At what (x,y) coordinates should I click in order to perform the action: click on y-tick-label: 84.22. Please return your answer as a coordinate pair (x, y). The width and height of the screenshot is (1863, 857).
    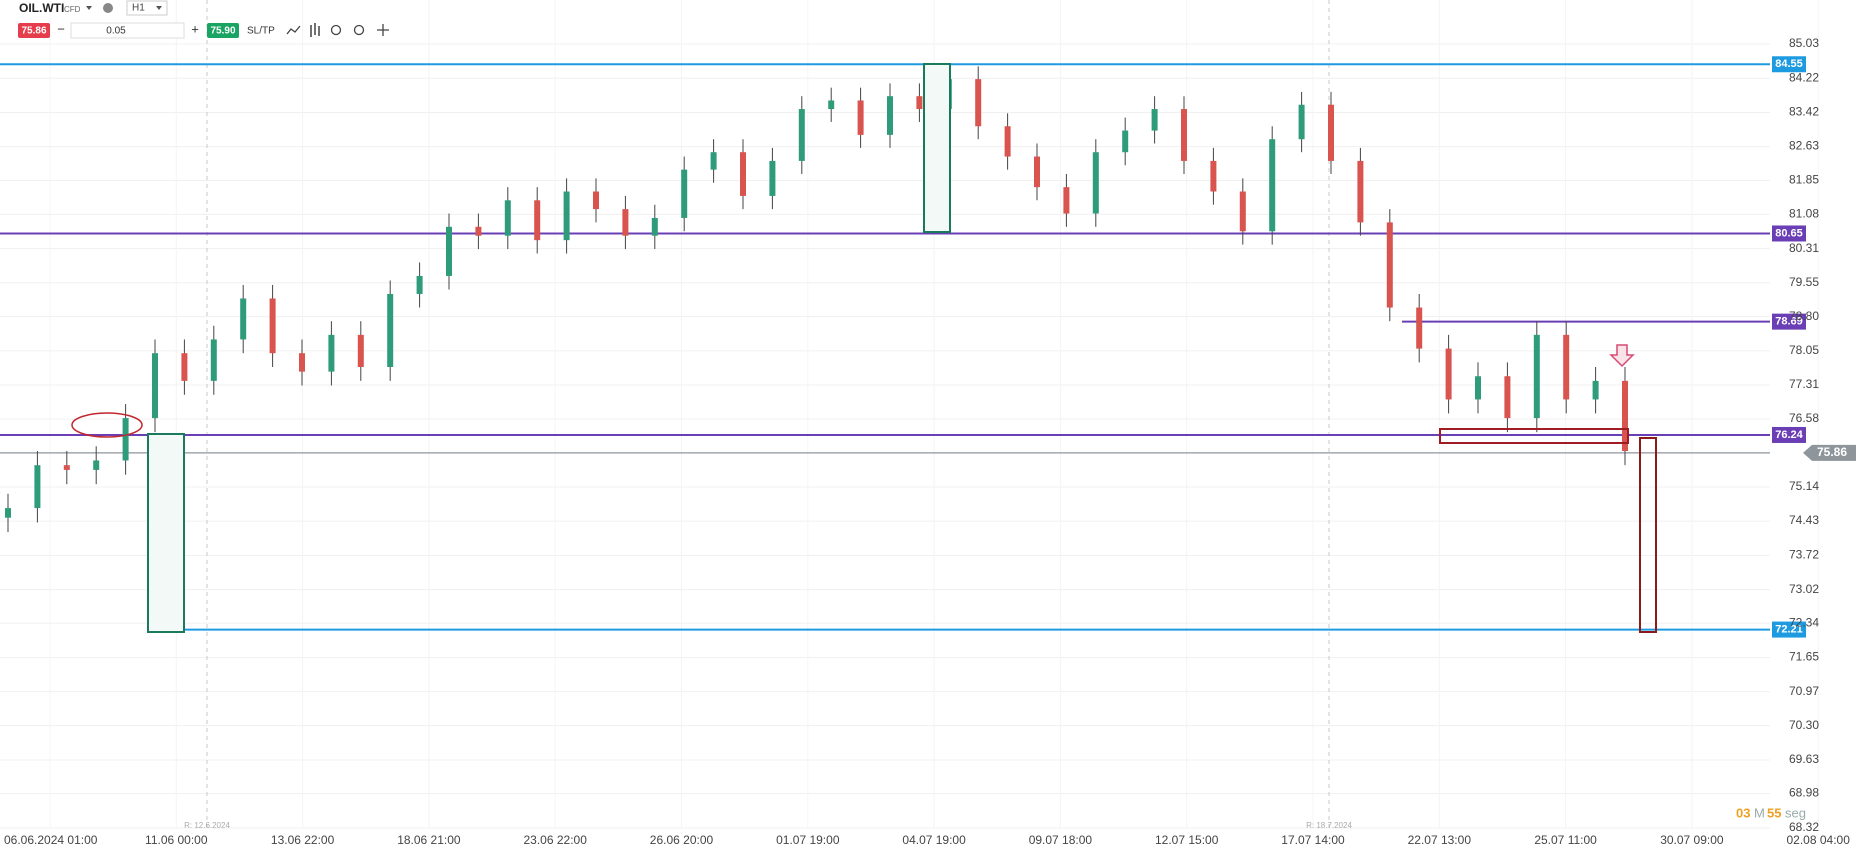
    Looking at the image, I should click on (1804, 77).